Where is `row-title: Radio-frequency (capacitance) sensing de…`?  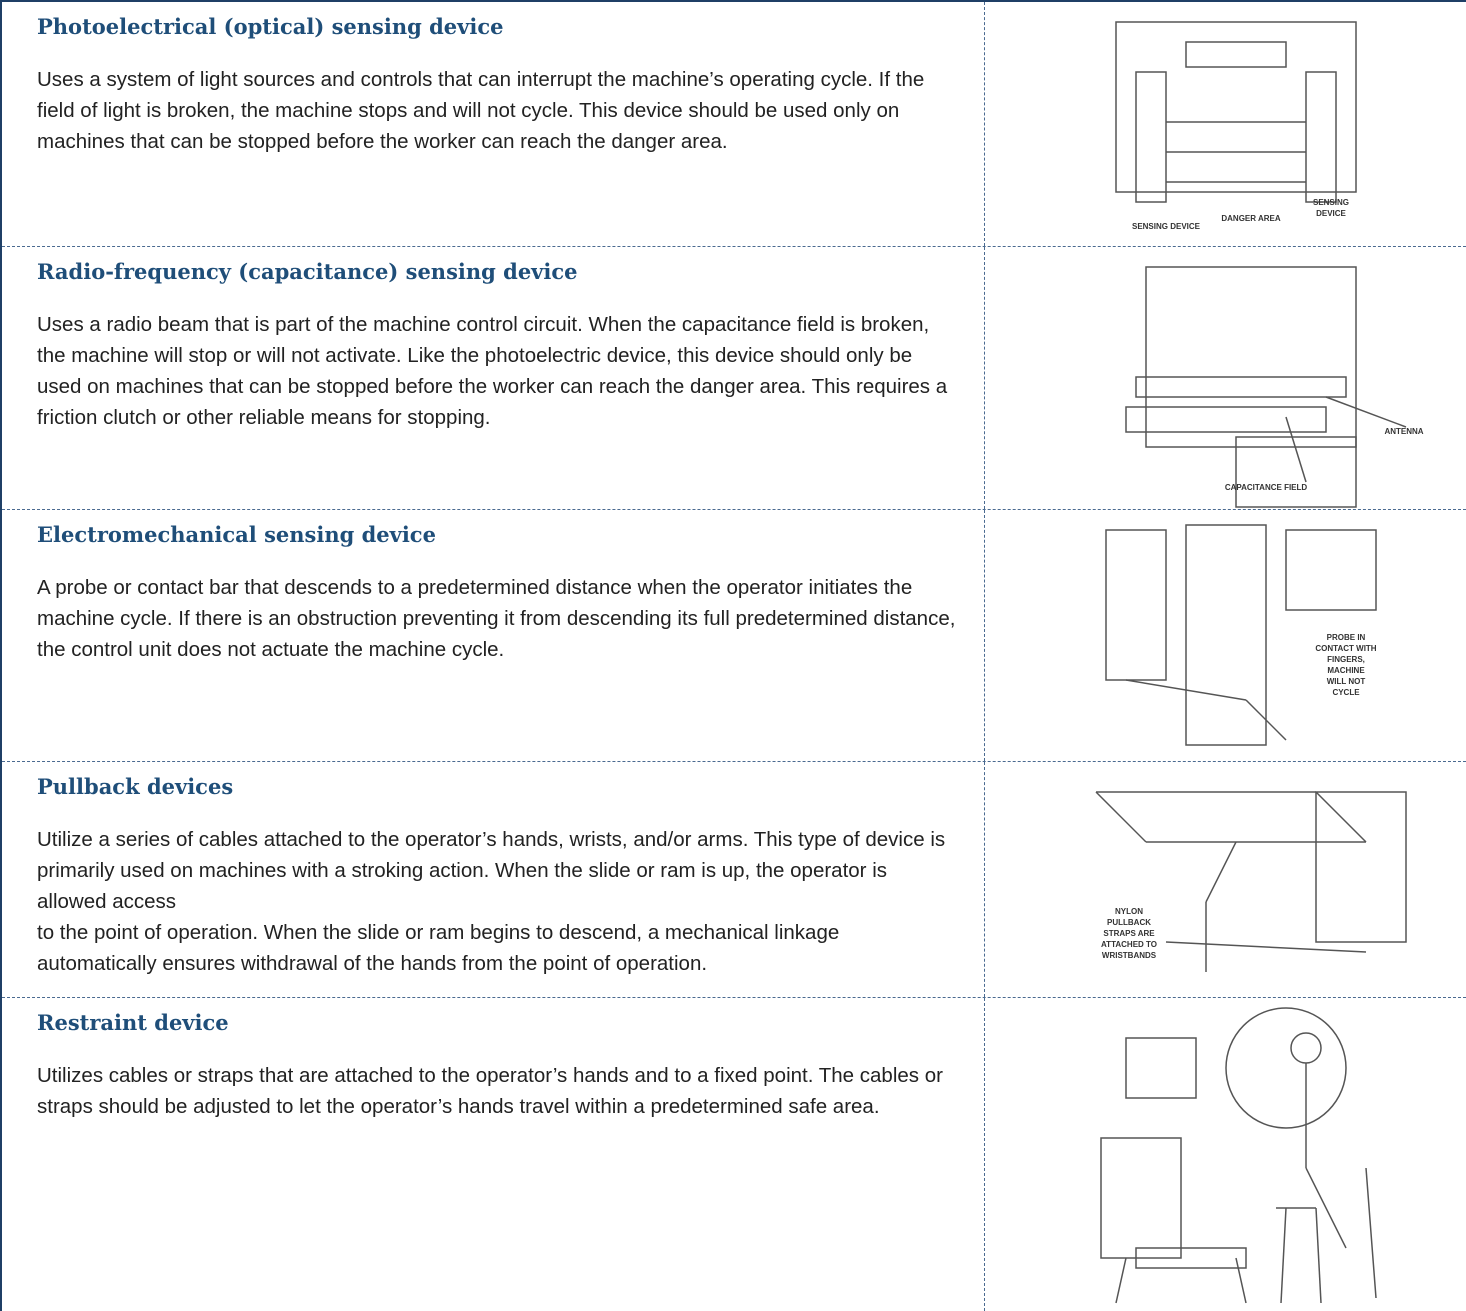 row-title: Radio-frequency (capacitance) sensing de… is located at coordinates (307, 271).